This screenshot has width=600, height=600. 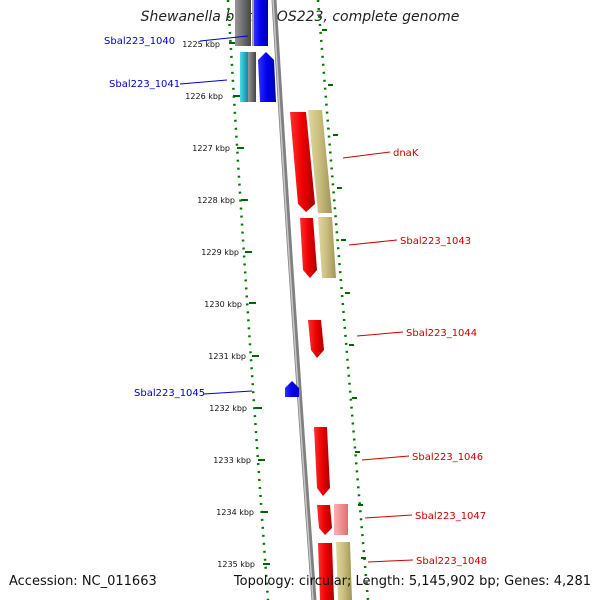 I want to click on tick-label: 1225 kbp, so click(x=201, y=44).